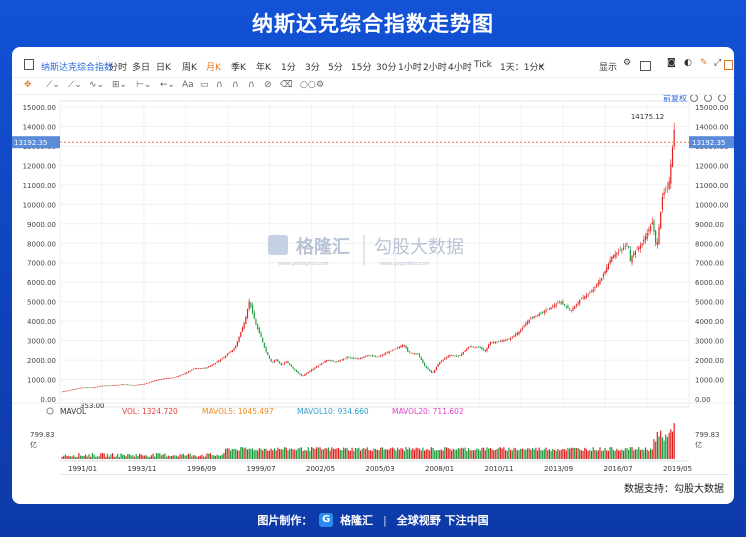  I want to click on period-15: Tick, so click(483, 65).